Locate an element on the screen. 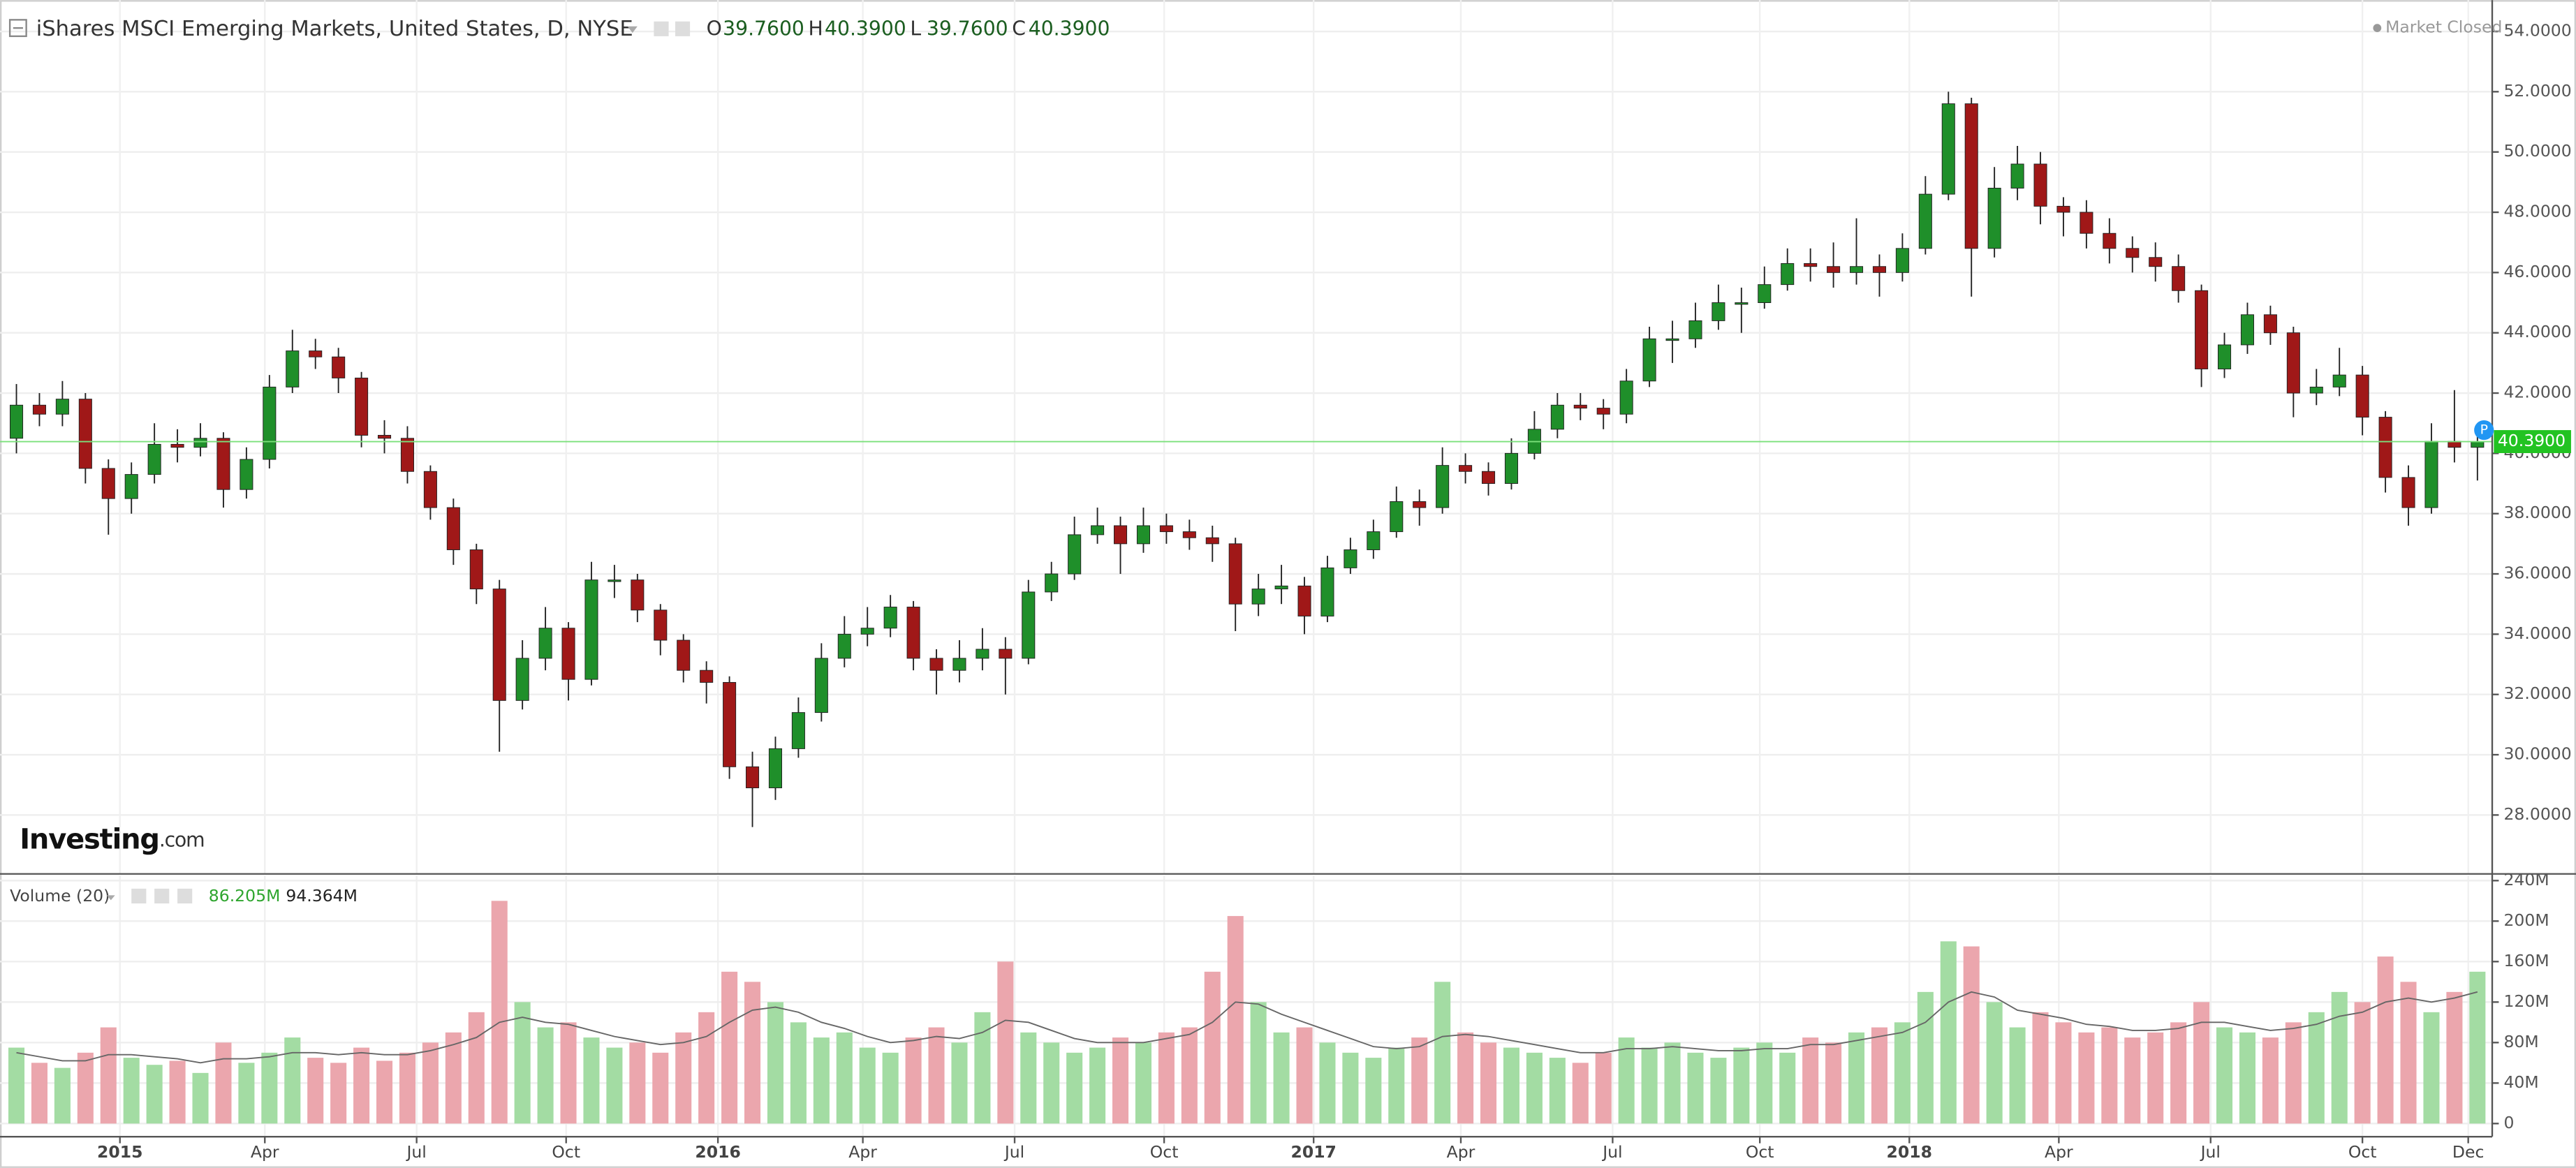 Image resolution: width=2576 pixels, height=1168 pixels. ohlc-key: O is located at coordinates (714, 28).